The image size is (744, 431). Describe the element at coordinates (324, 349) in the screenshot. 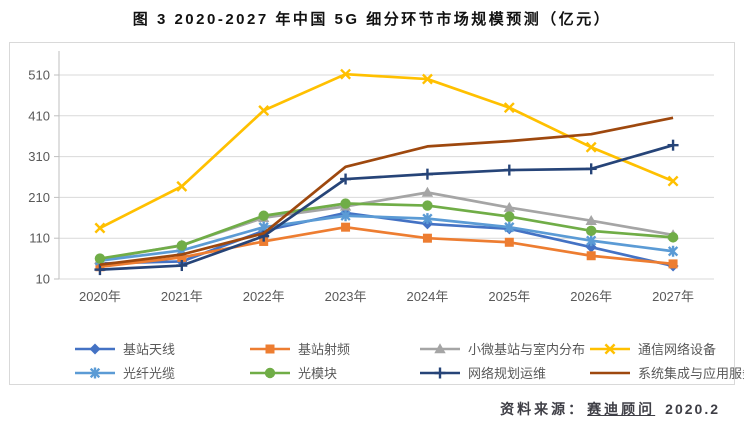

I see `legend-label: 基站射频` at that location.